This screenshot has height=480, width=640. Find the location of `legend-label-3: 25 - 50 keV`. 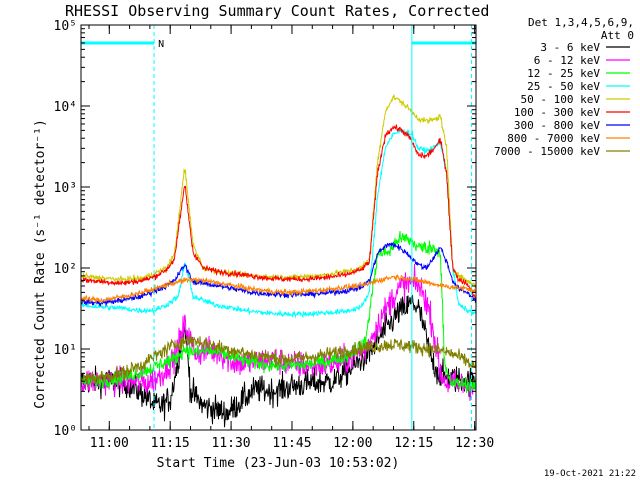

legend-label-3: 25 - 50 keV is located at coordinates (563, 86).